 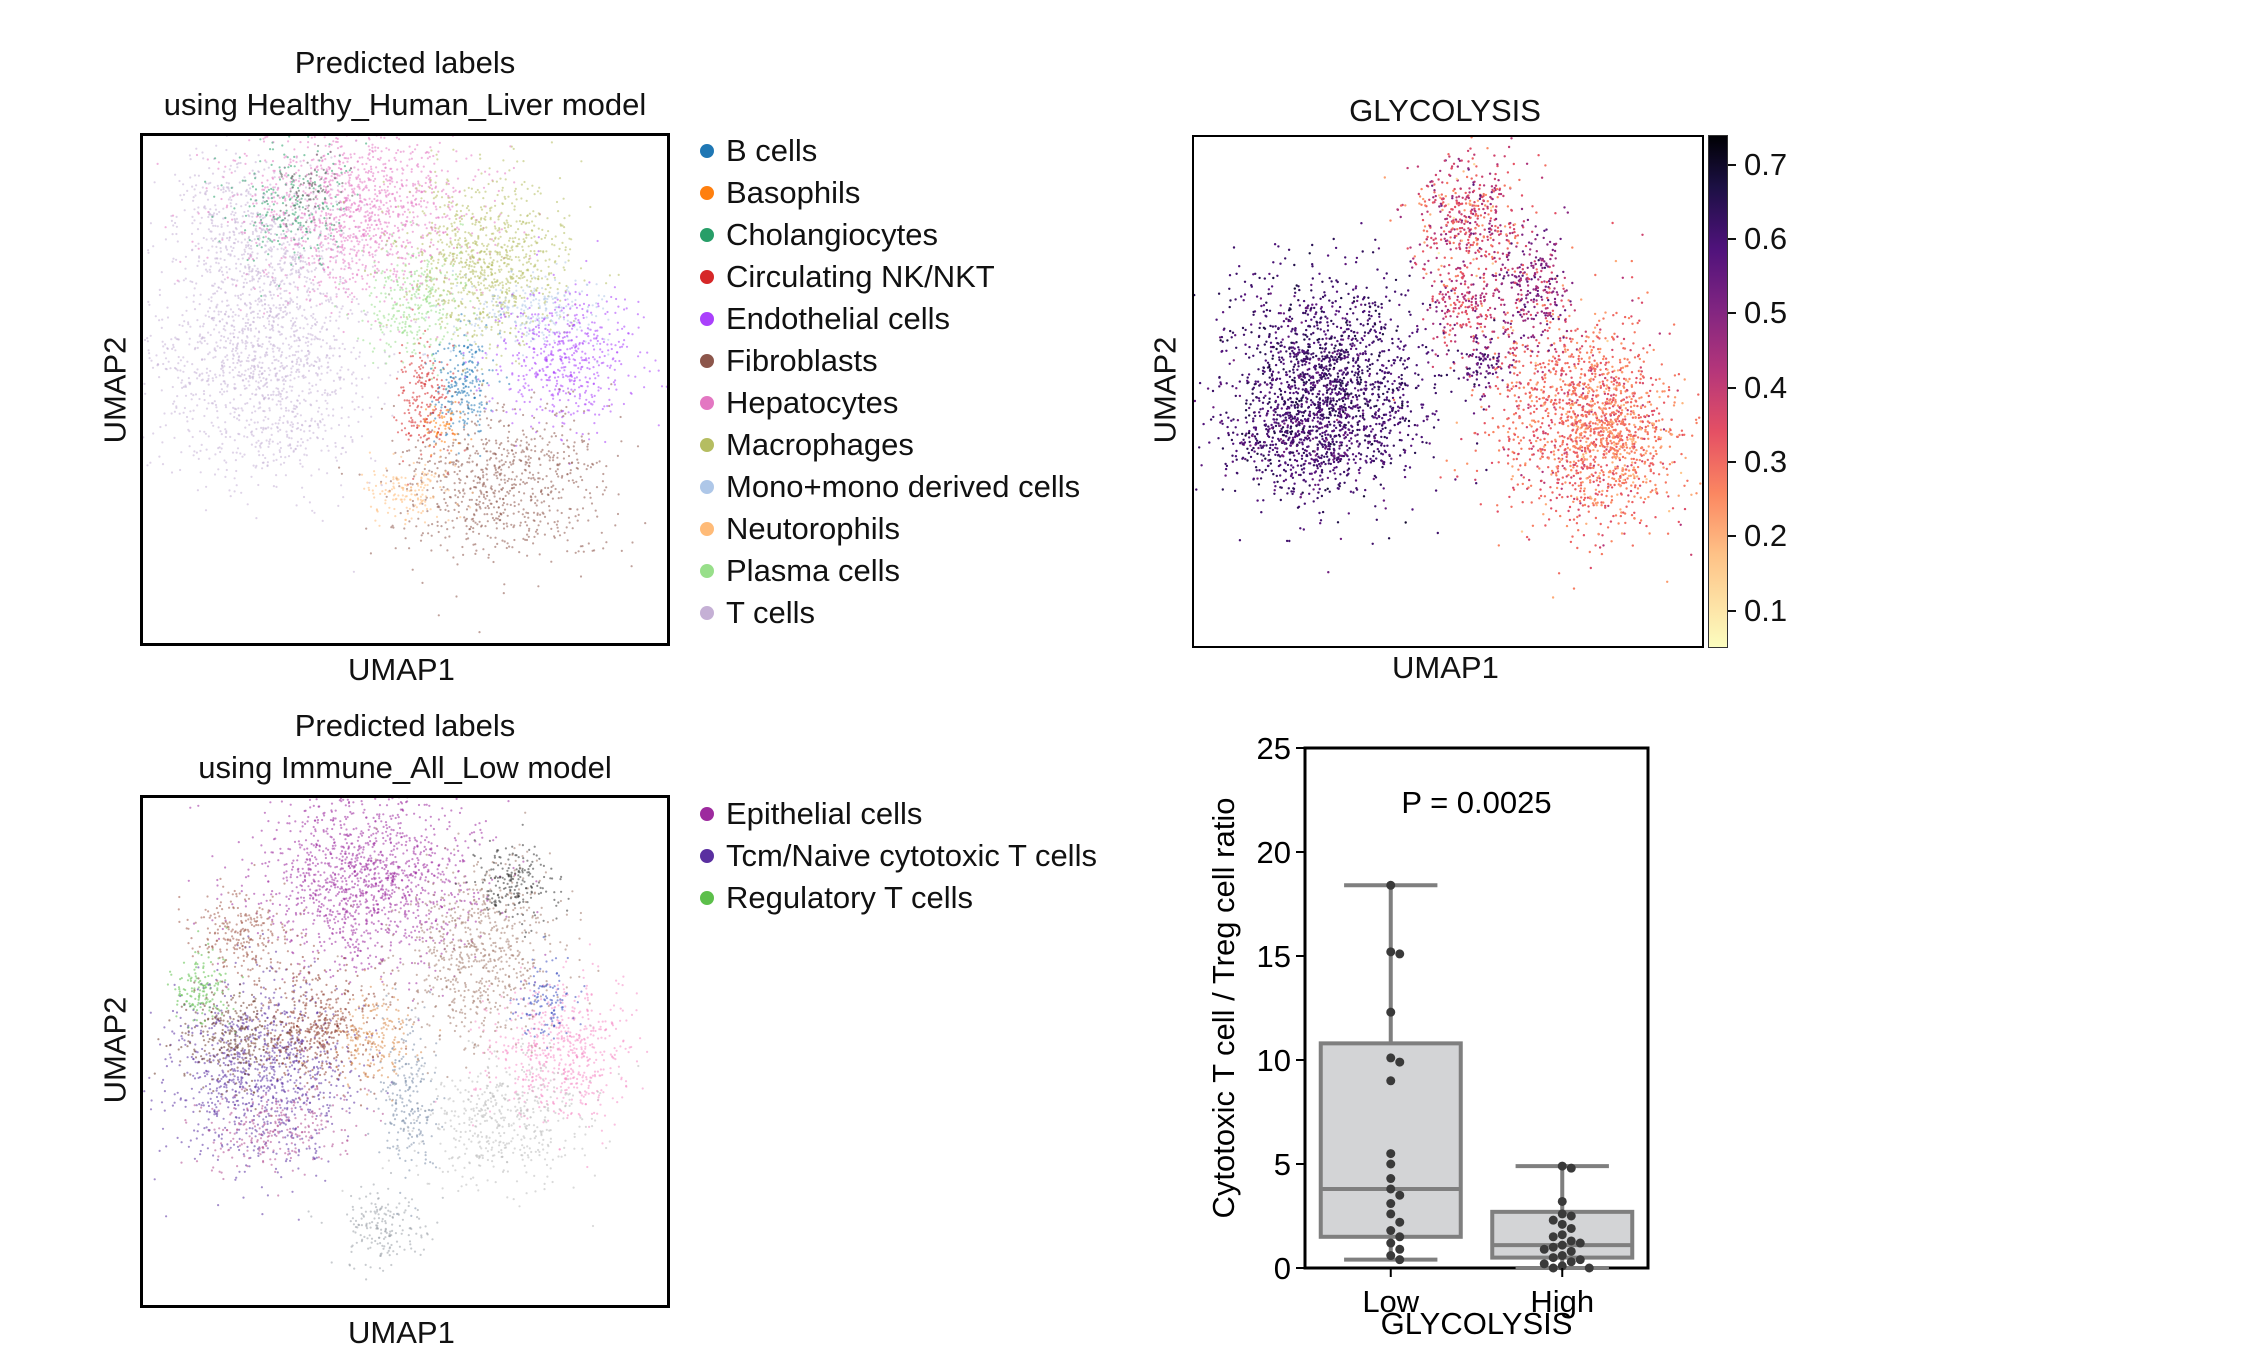 I want to click on panel-a-plot-frame, so click(x=405, y=389).